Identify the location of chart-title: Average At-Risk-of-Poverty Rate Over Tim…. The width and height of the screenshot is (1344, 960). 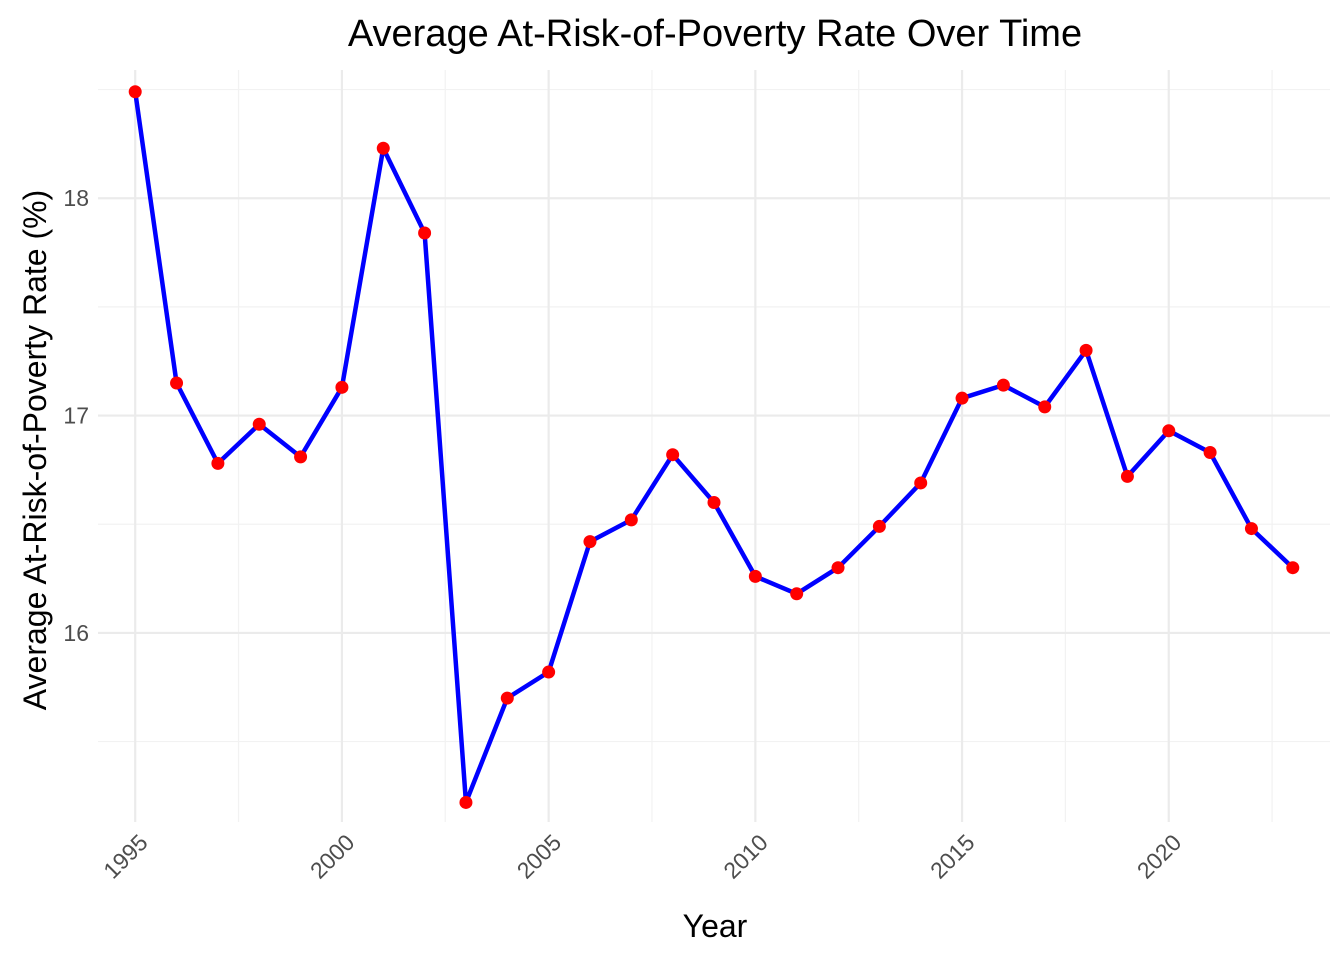
(715, 34).